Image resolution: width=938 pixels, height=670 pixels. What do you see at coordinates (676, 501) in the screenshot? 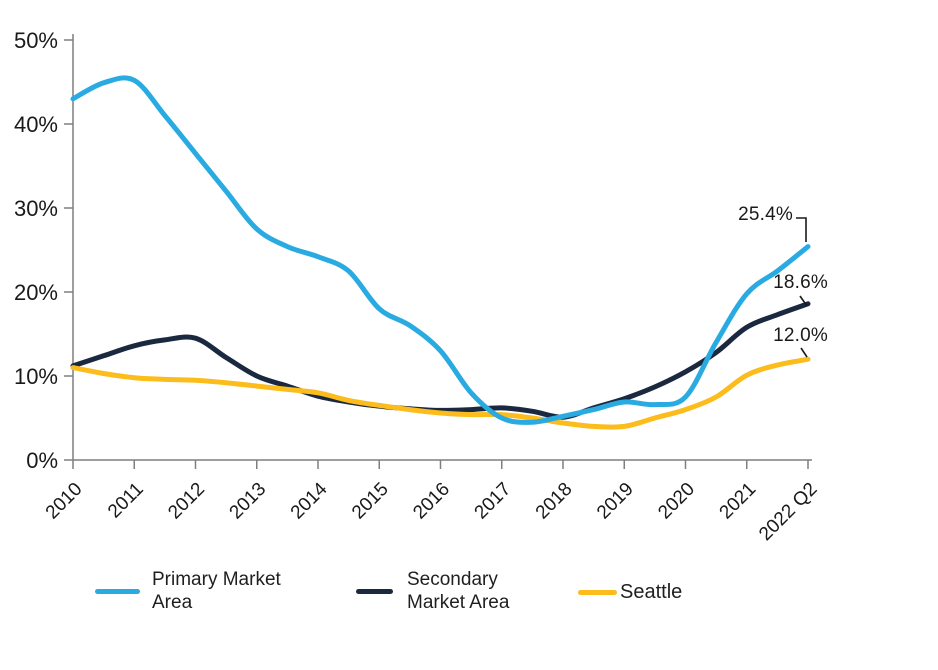
I see `x-tick-label: 2020` at bounding box center [676, 501].